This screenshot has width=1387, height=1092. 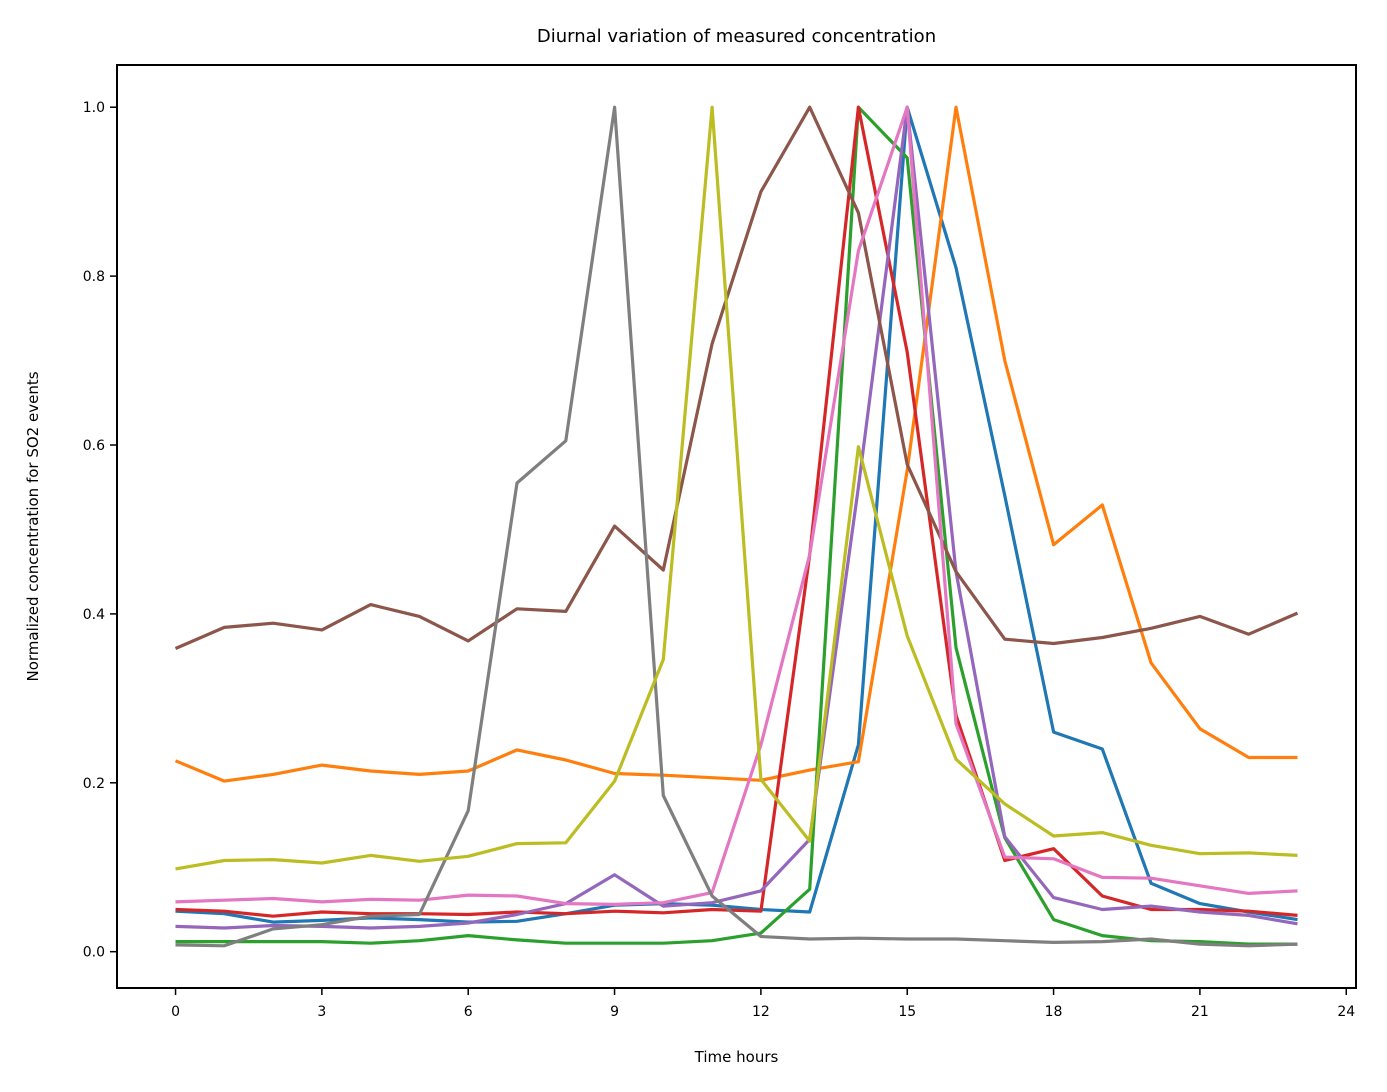 What do you see at coordinates (1200, 1012) in the screenshot?
I see `x-tick-label: 21` at bounding box center [1200, 1012].